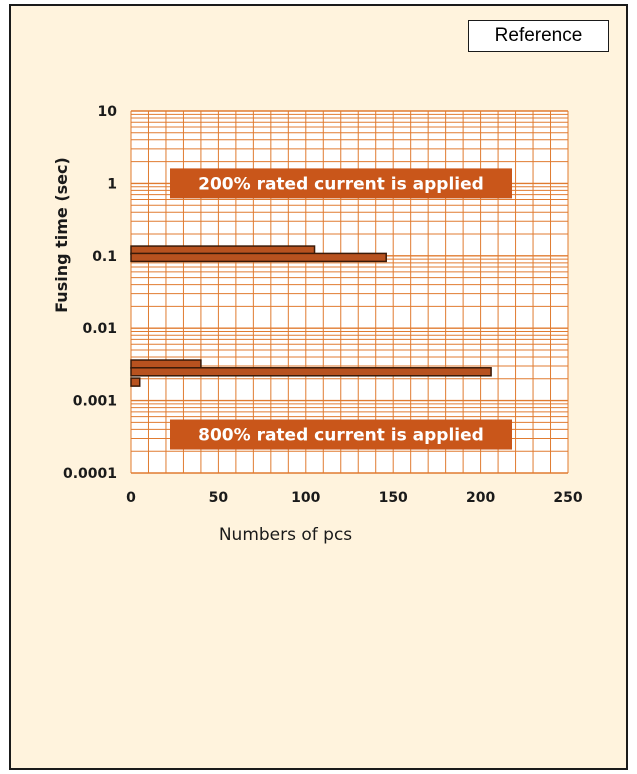  What do you see at coordinates (108, 112) in the screenshot?
I see `y-tick-label: 10` at bounding box center [108, 112].